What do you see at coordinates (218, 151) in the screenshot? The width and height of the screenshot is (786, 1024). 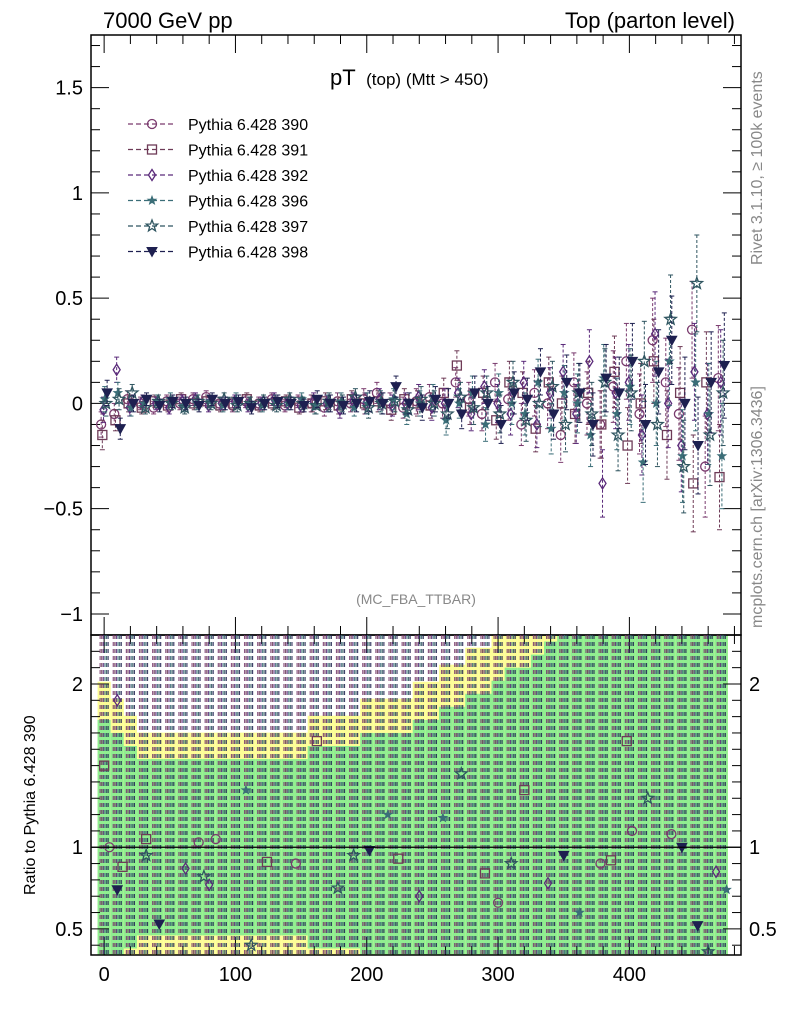 I see `legend-entry: Pythia 6.428 391` at bounding box center [218, 151].